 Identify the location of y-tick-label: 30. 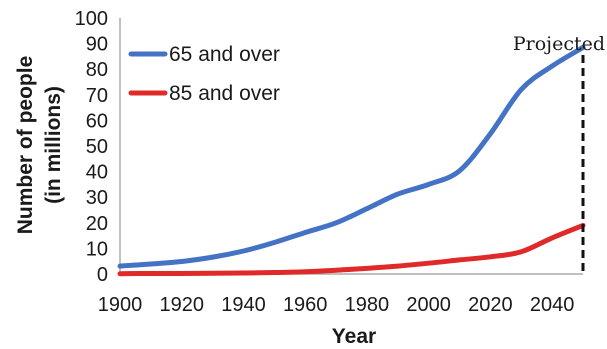
(97, 198).